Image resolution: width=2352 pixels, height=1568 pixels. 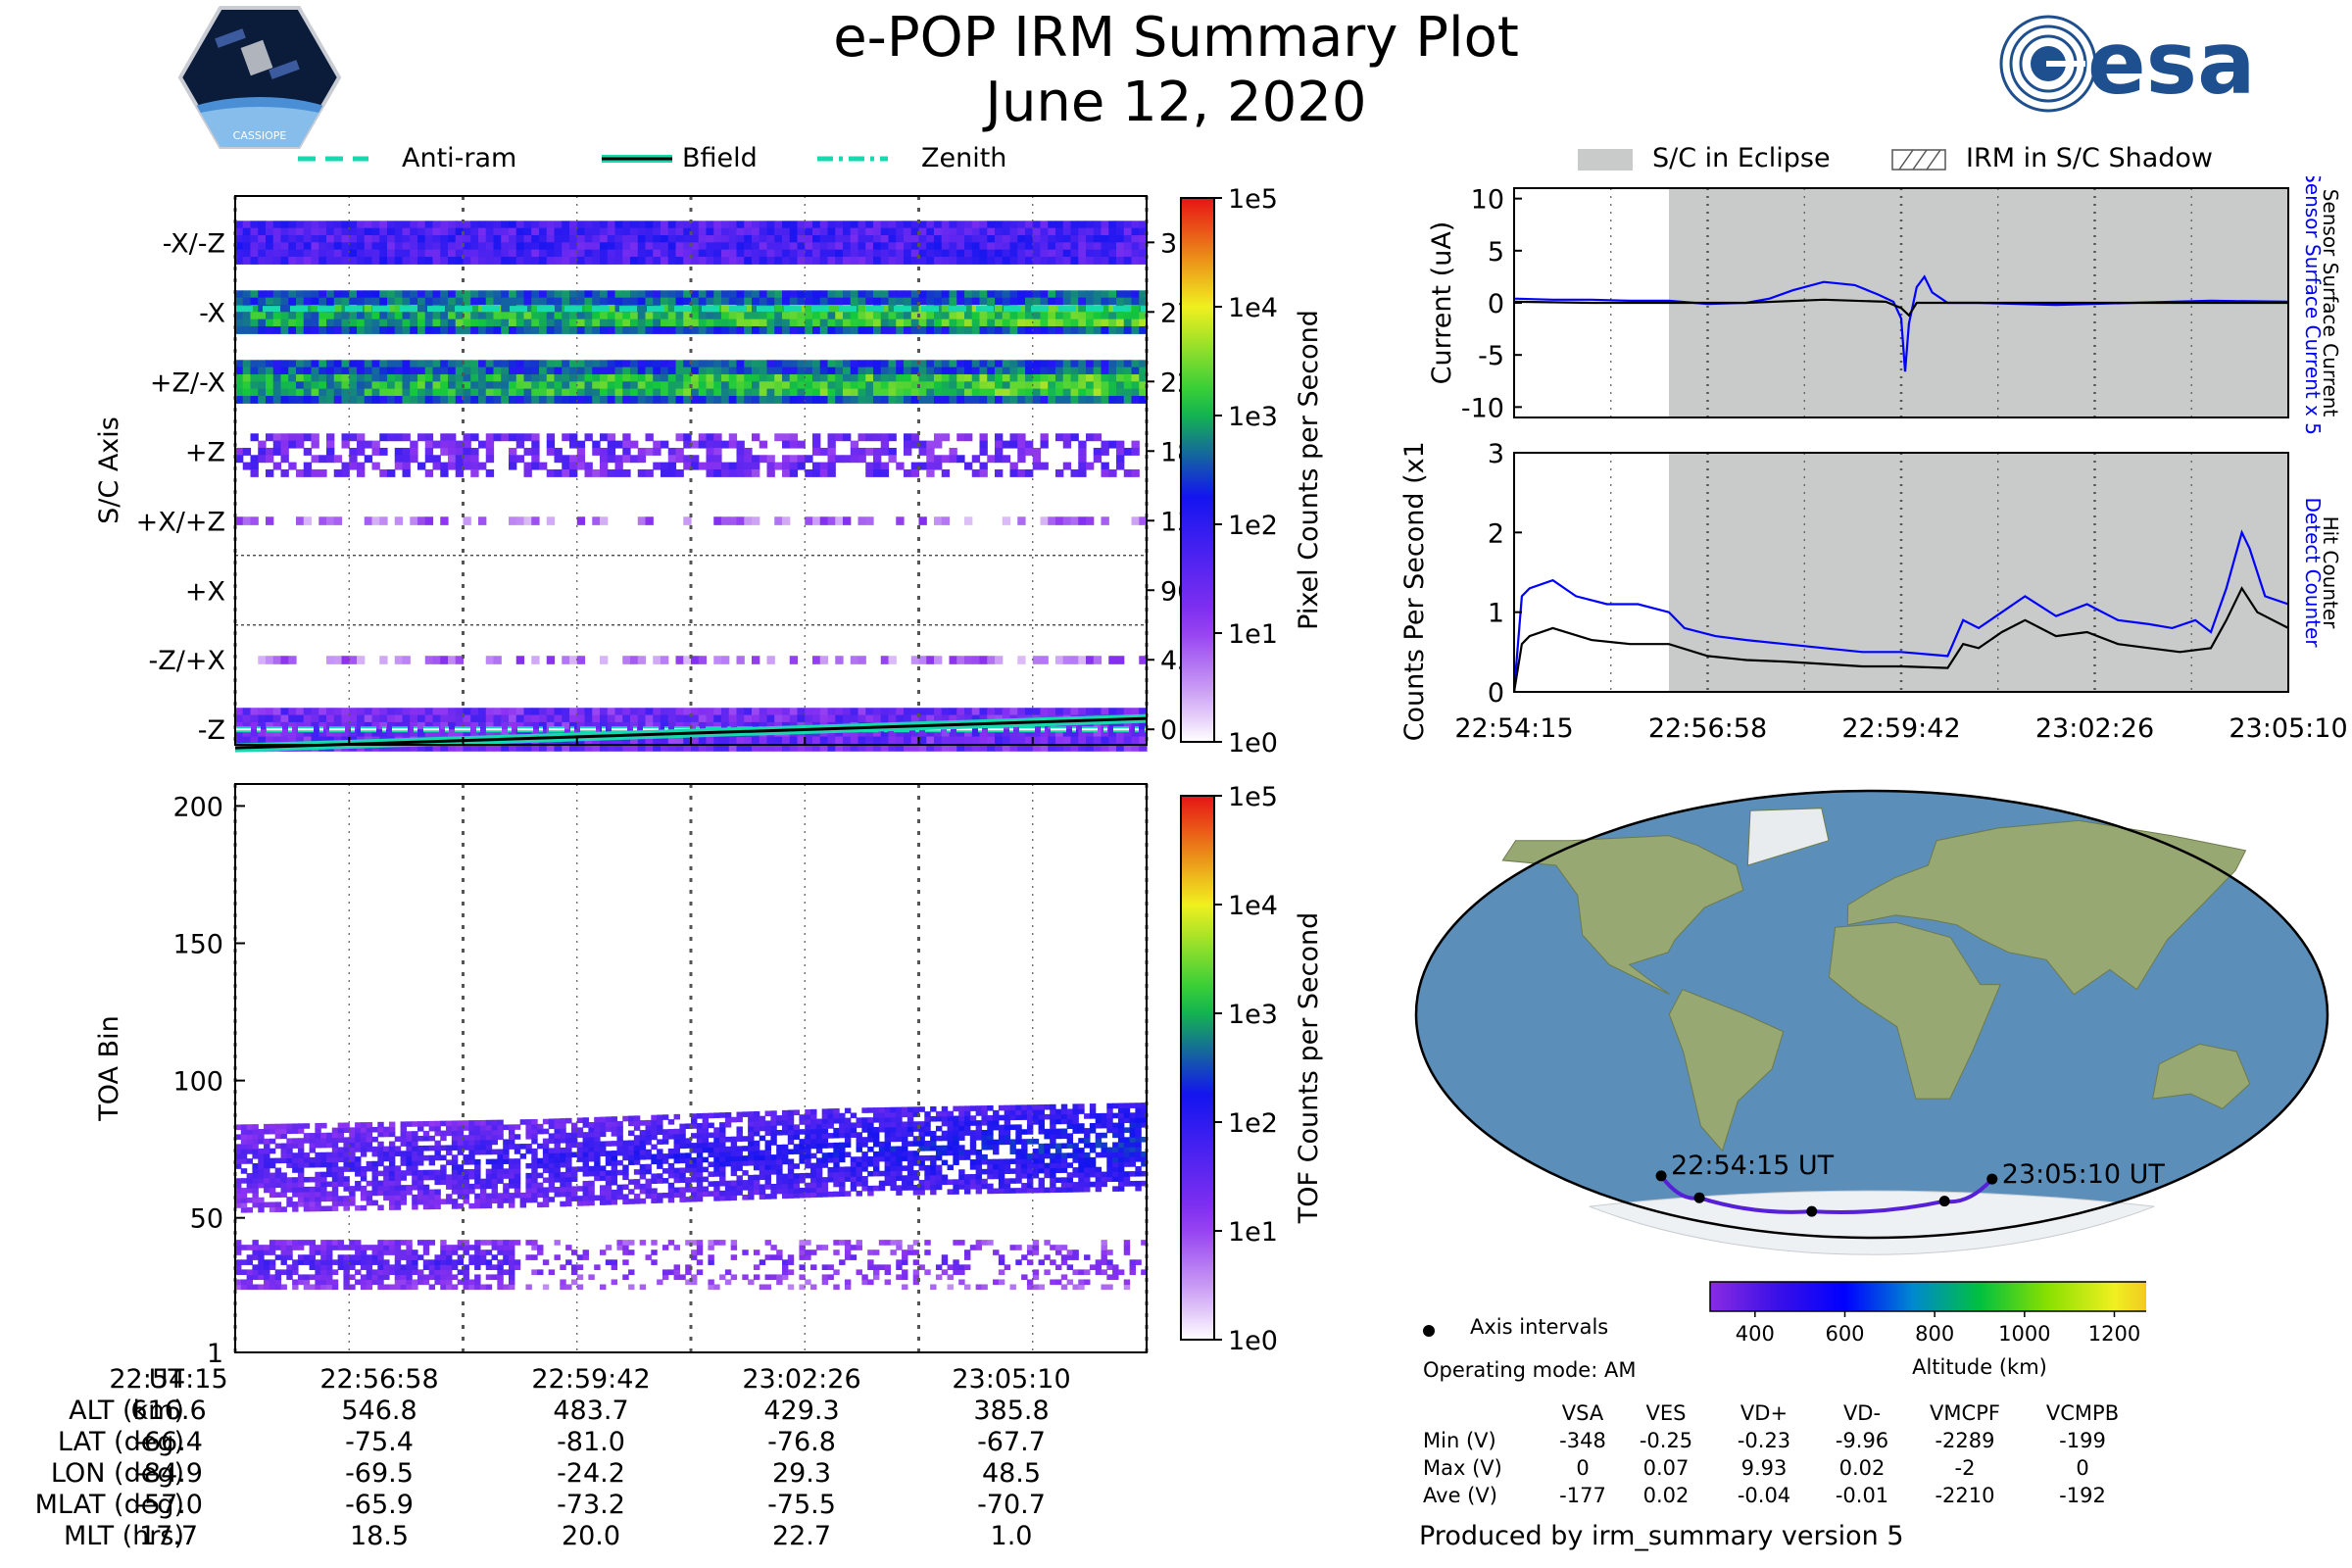 What do you see at coordinates (459, 158) in the screenshot?
I see `legend-anti-ram: Anti-ram` at bounding box center [459, 158].